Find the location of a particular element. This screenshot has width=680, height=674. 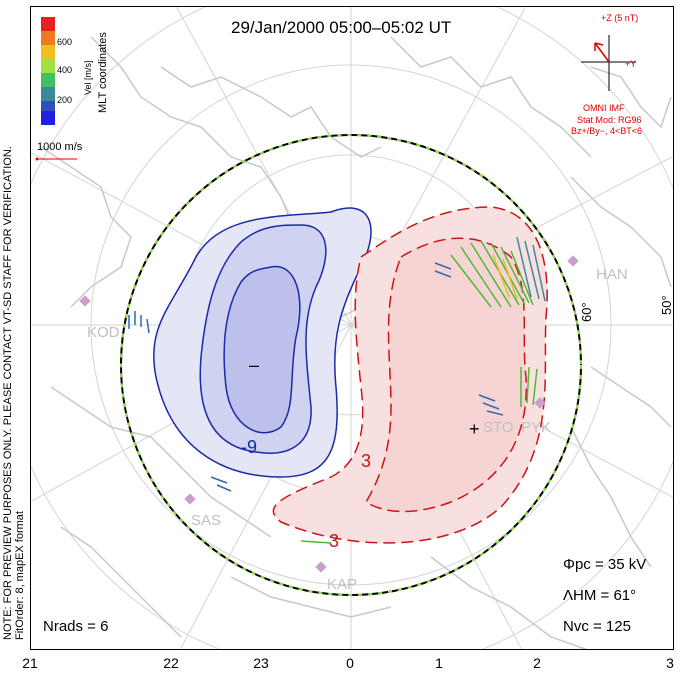

station-han: HAN is located at coordinates (612, 274).